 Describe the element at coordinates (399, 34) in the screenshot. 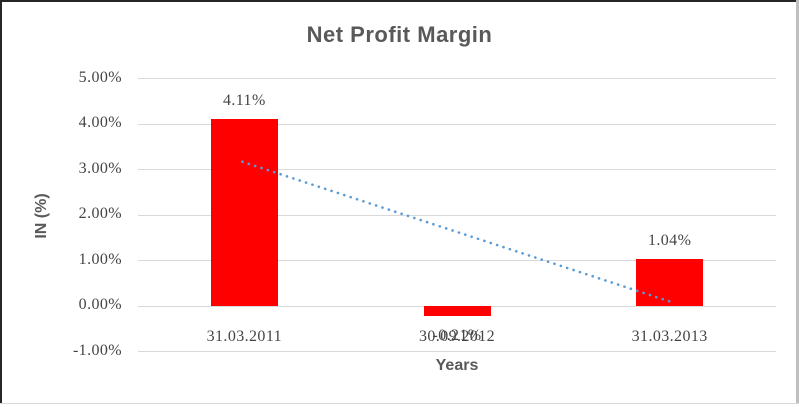

I see `chart-title: Net Profit Margin` at that location.